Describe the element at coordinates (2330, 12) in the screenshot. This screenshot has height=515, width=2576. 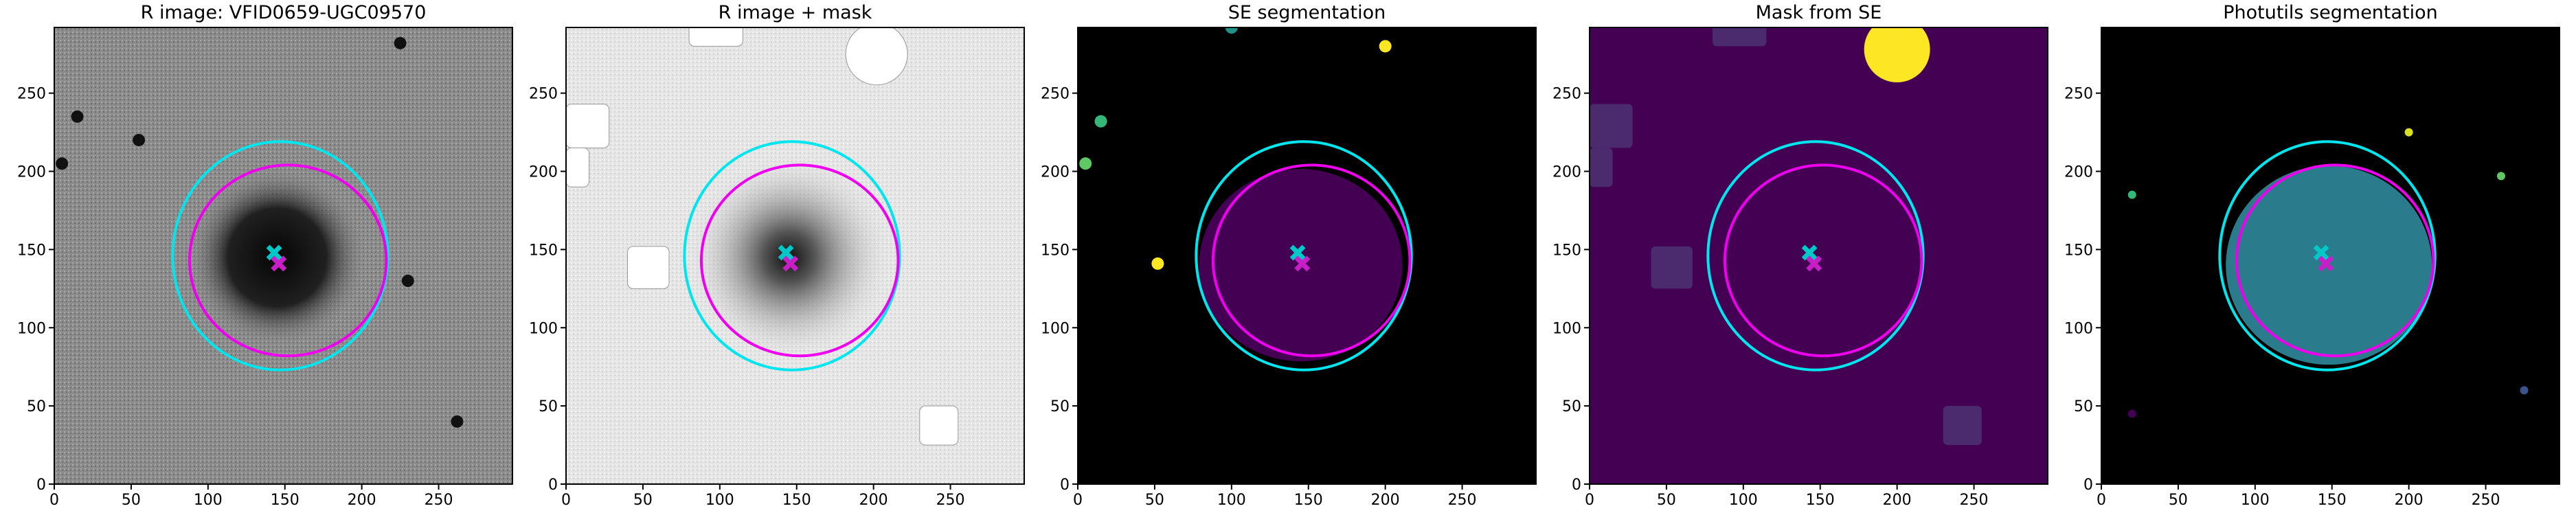
I see `panel-title: Photutils segmentation` at that location.